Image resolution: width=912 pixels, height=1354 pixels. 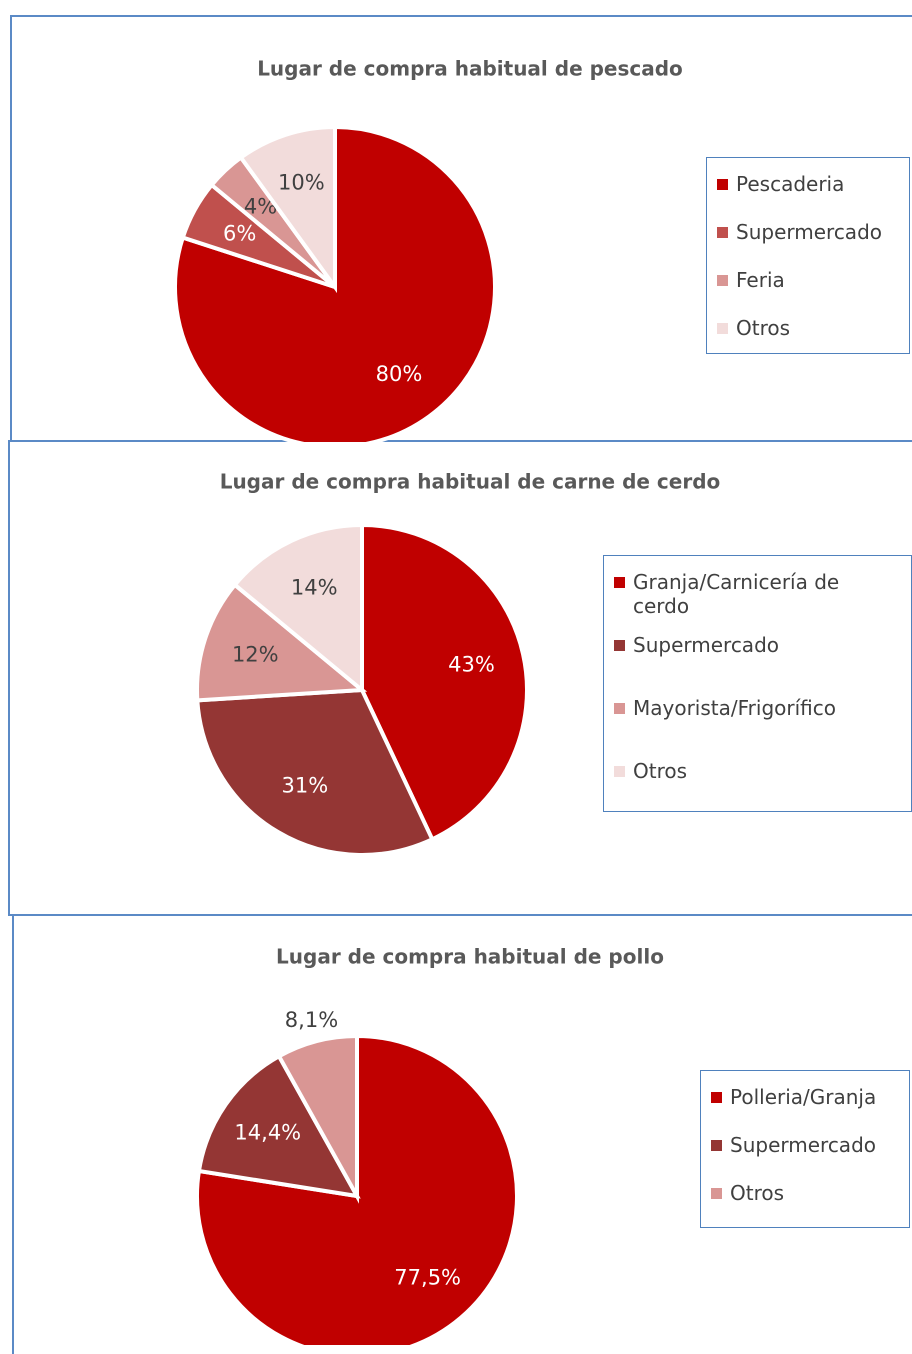 What do you see at coordinates (803, 1097) in the screenshot?
I see `legend-label: Polleria/Granja` at bounding box center [803, 1097].